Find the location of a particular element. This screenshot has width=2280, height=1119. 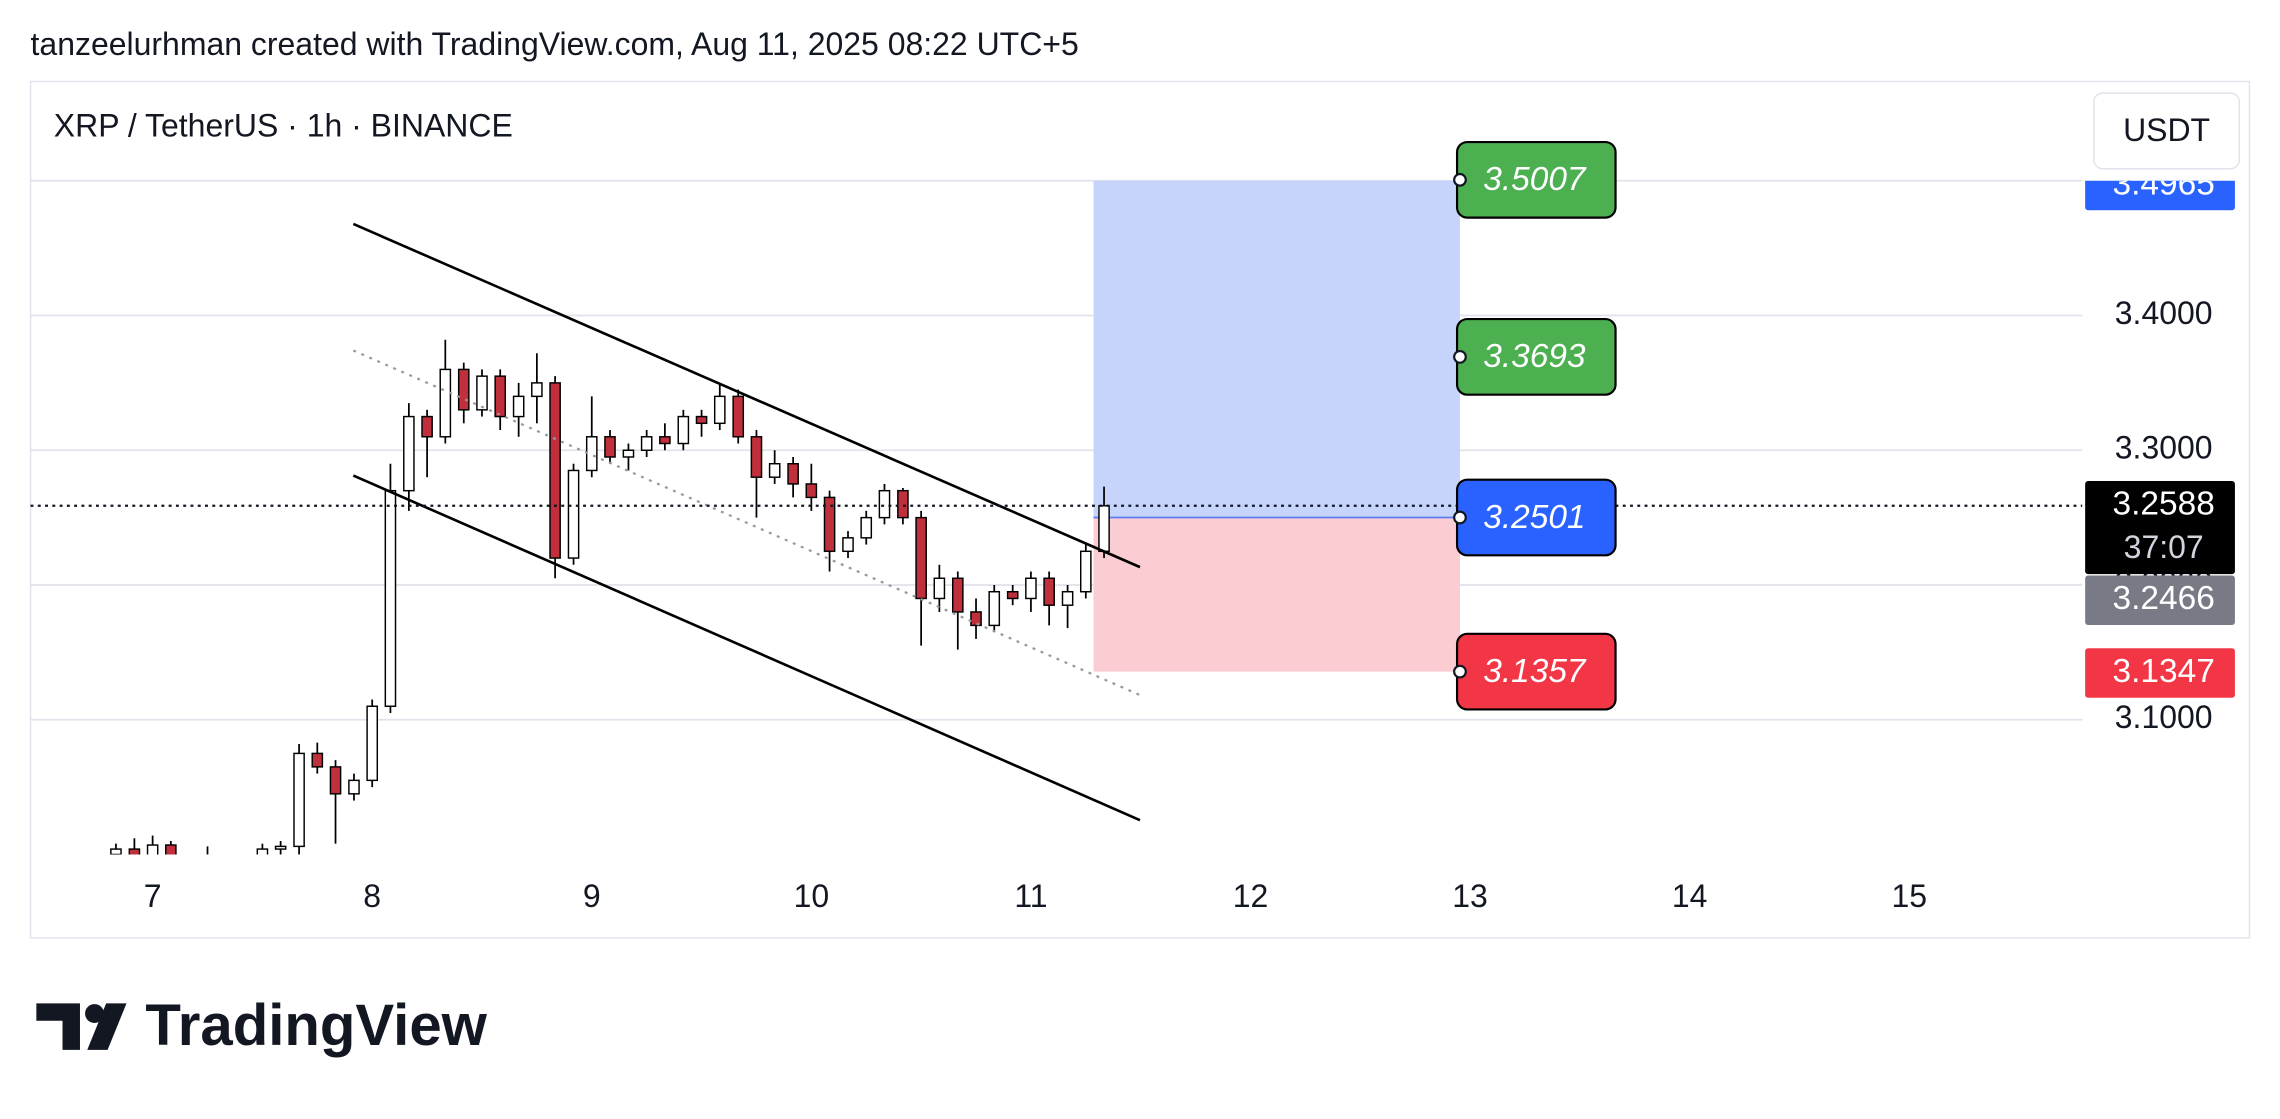

position-labels: 3.5007 3.3693 3.2501 3.1357 is located at coordinates (1535, 425).